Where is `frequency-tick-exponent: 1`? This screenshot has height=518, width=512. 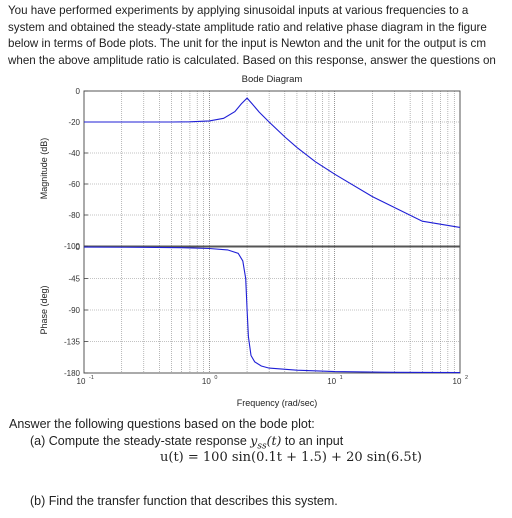 frequency-tick-exponent: 1 is located at coordinates (341, 378).